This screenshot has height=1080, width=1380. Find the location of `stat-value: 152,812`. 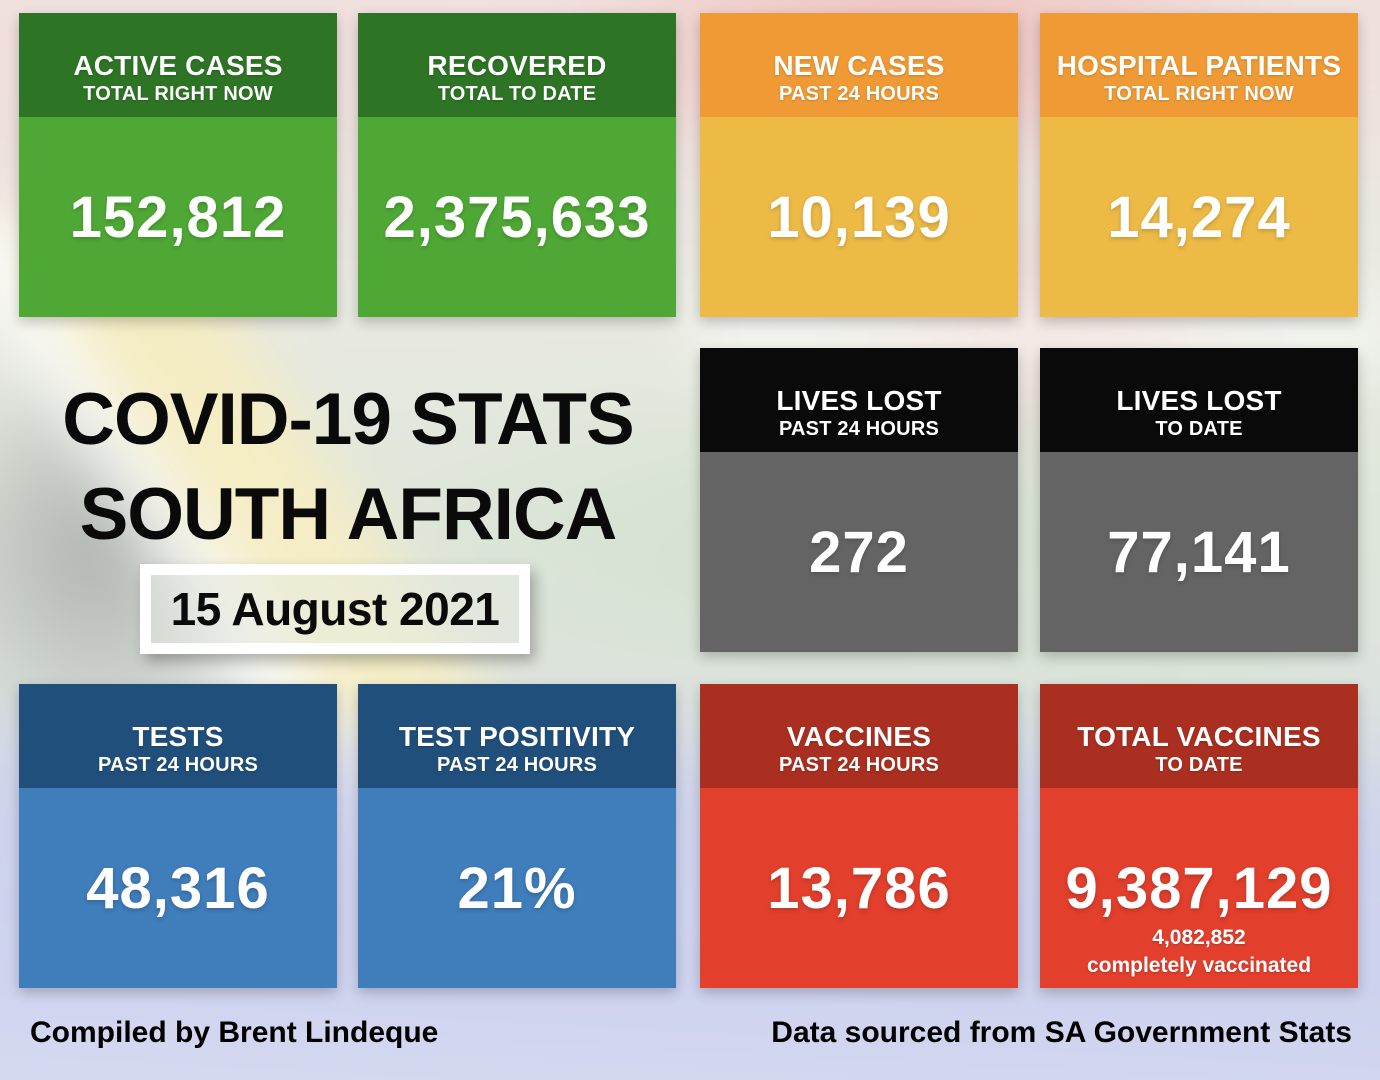

stat-value: 152,812 is located at coordinates (178, 217).